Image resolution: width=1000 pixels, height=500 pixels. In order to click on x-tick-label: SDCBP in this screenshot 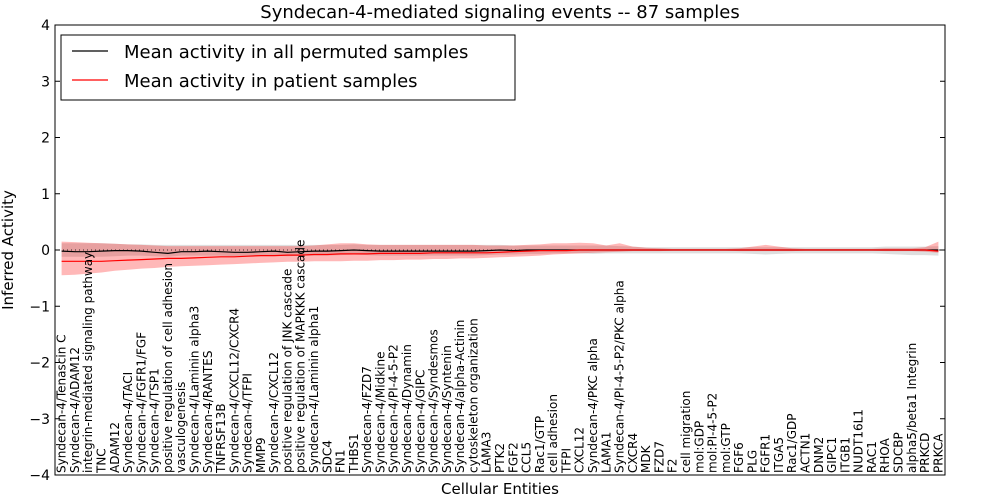, I will do `click(899, 452)`.